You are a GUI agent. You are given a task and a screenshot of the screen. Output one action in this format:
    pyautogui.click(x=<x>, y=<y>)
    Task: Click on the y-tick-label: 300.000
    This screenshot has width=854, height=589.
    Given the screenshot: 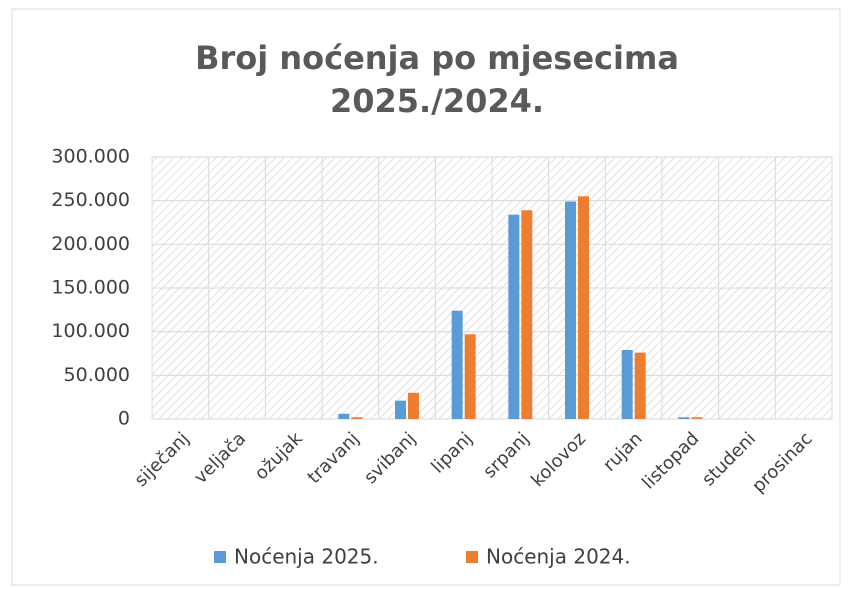 What is the action you would take?
    pyautogui.click(x=90, y=157)
    